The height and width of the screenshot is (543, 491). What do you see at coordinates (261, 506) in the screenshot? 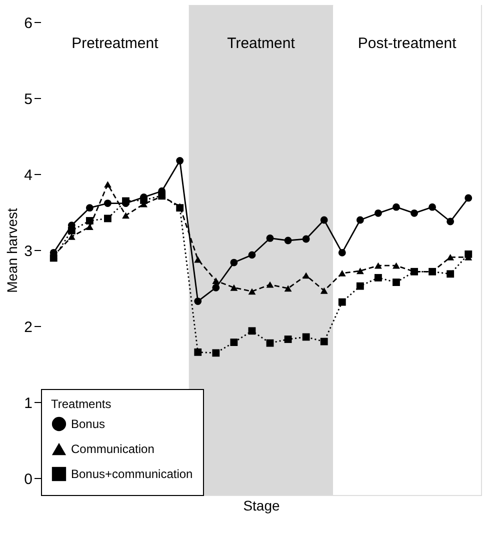
I see `x-axis-title: Stage` at bounding box center [261, 506].